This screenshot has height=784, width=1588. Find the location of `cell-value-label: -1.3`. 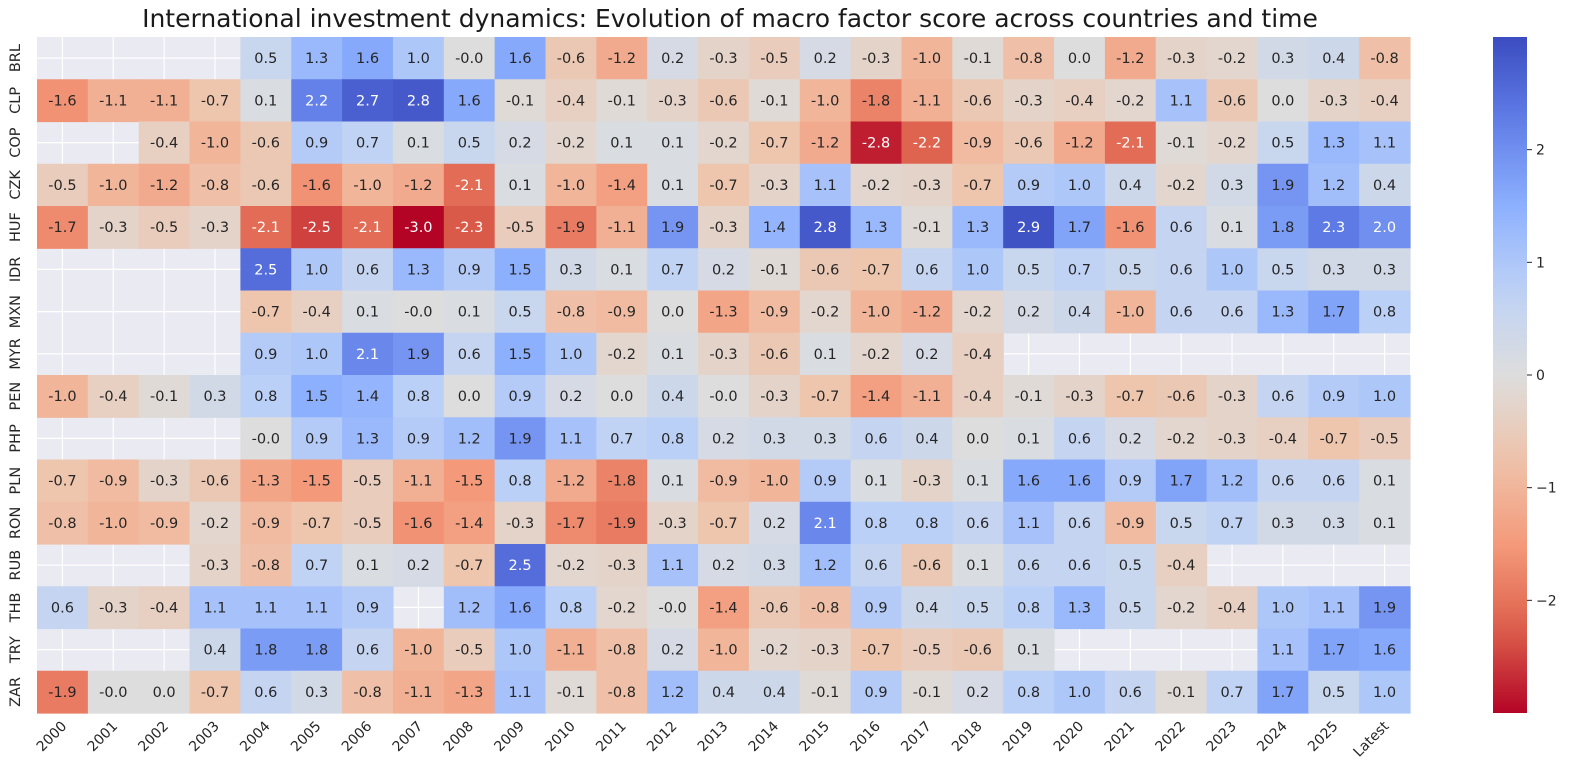

cell-value-label: -1.3 is located at coordinates (469, 693).